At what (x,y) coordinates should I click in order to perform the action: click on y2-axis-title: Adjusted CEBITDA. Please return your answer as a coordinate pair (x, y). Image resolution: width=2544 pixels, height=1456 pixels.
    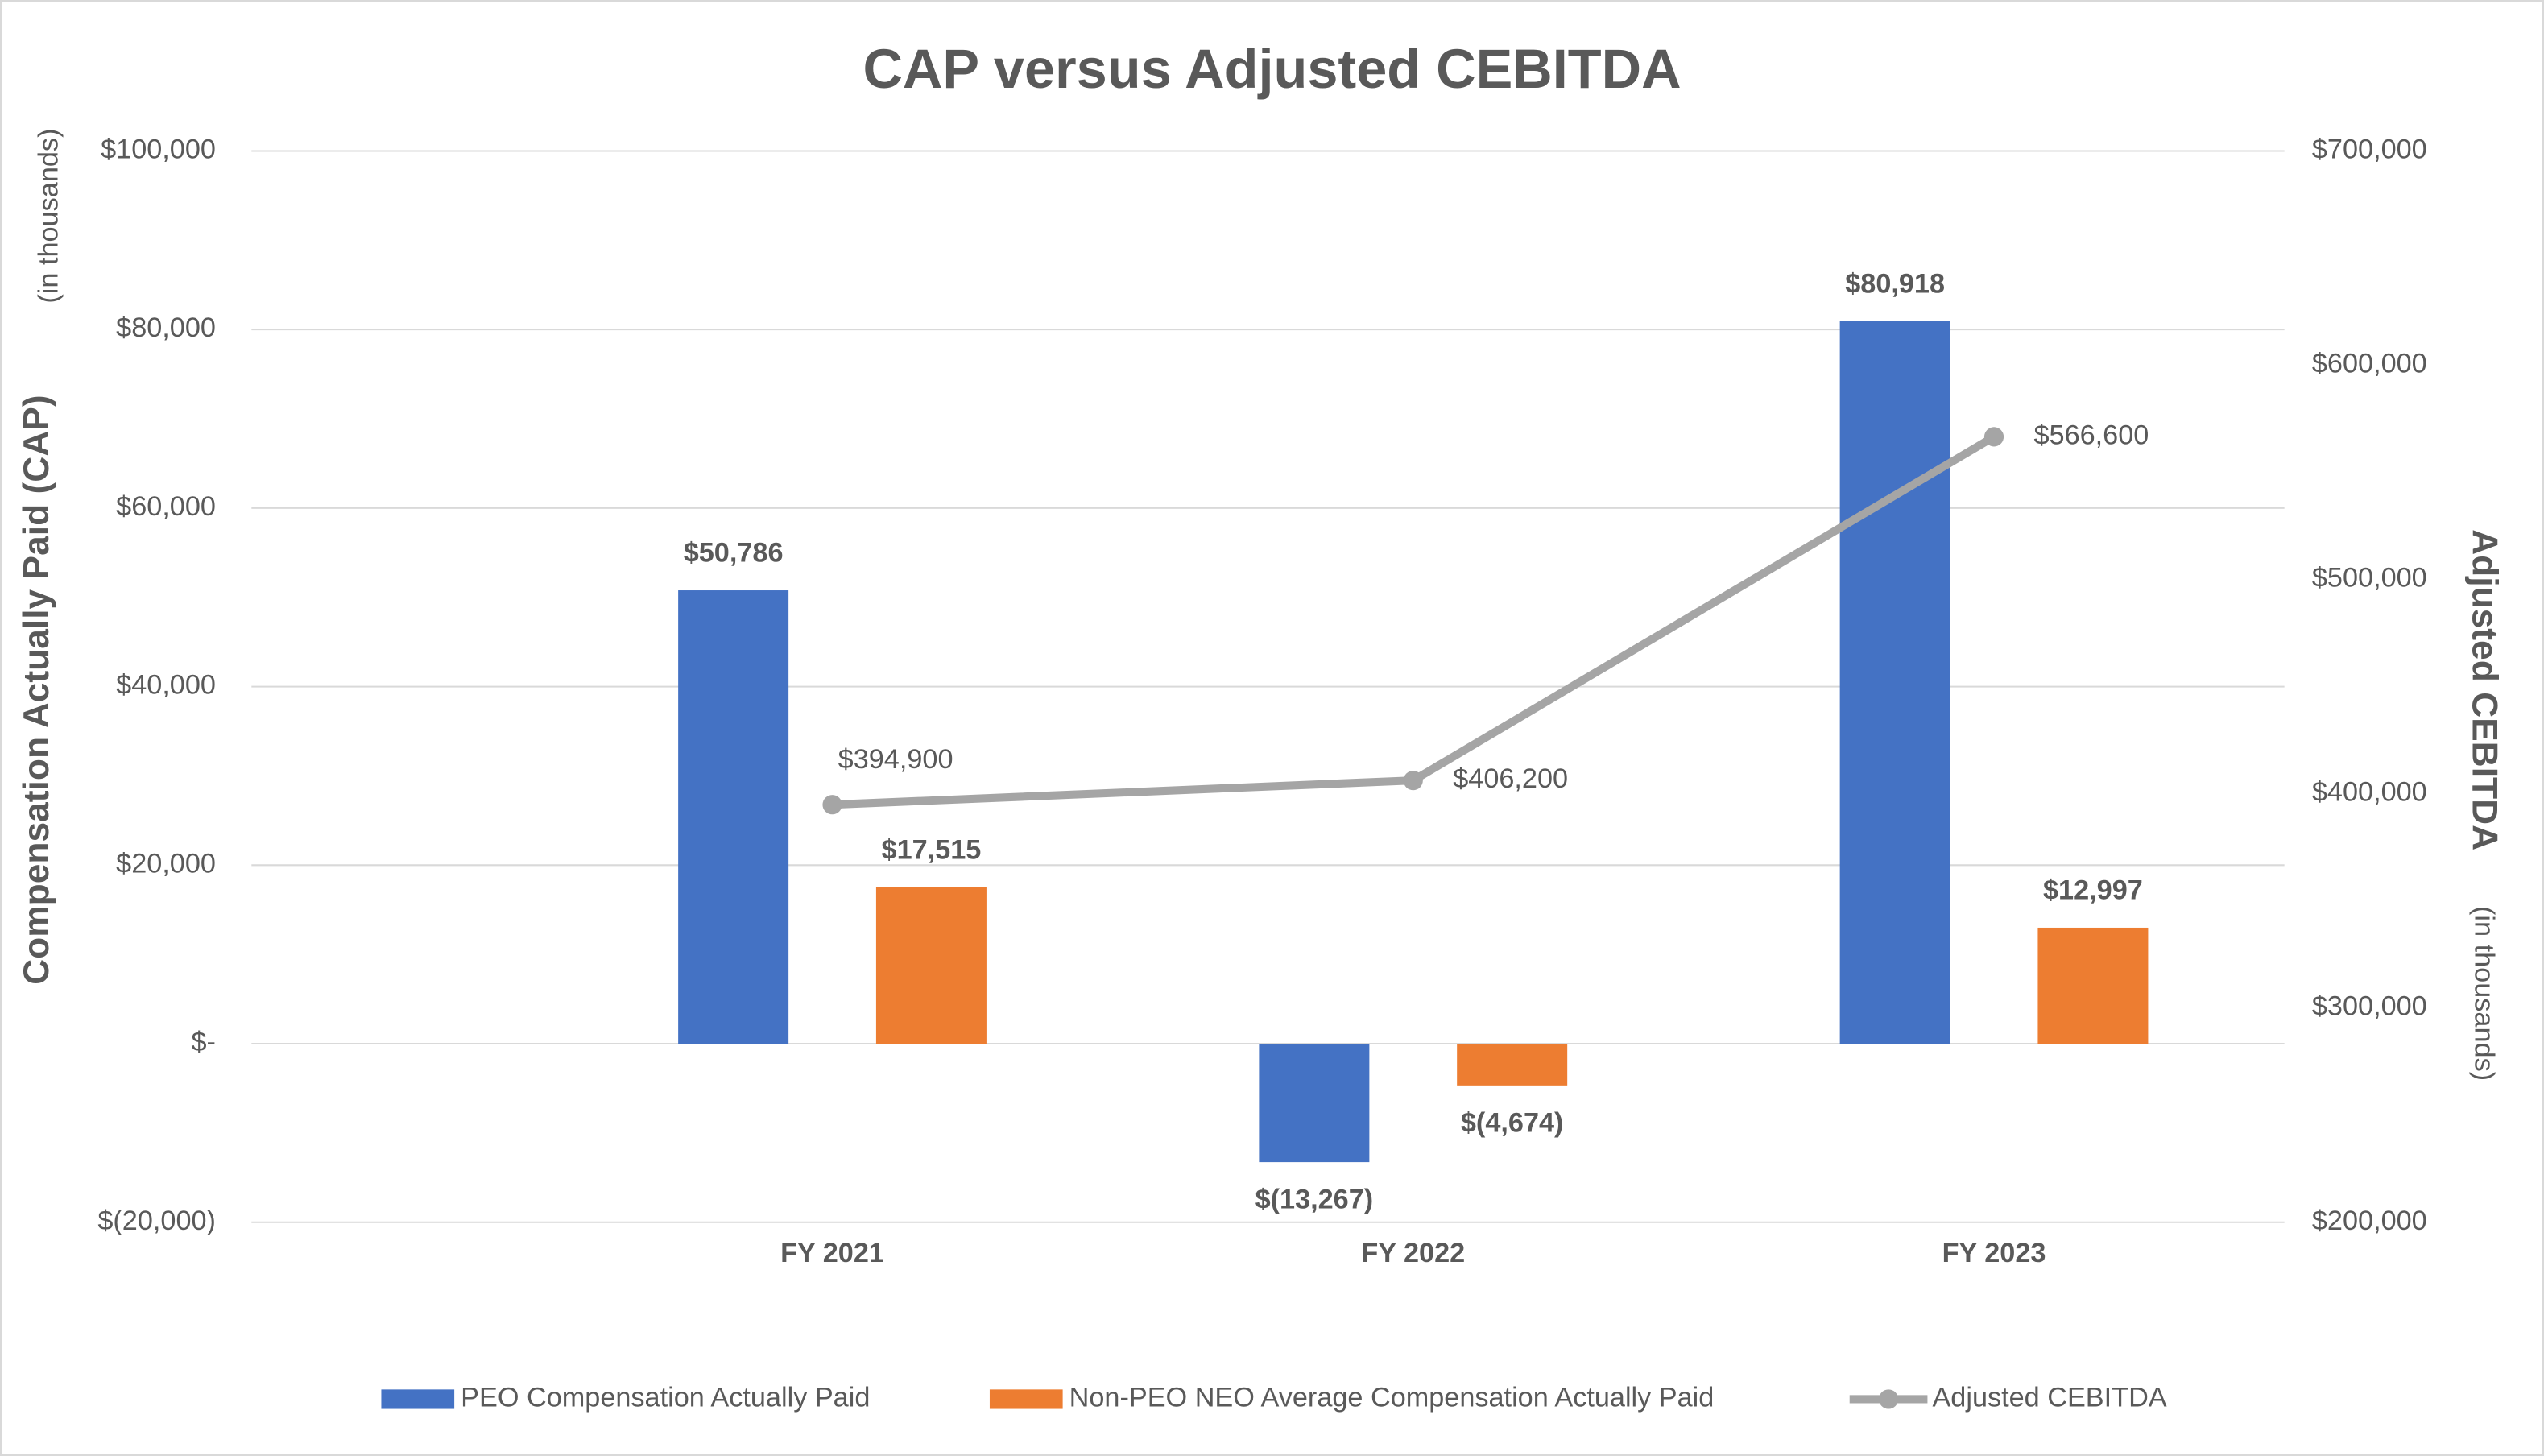
    Looking at the image, I should click on (2485, 690).